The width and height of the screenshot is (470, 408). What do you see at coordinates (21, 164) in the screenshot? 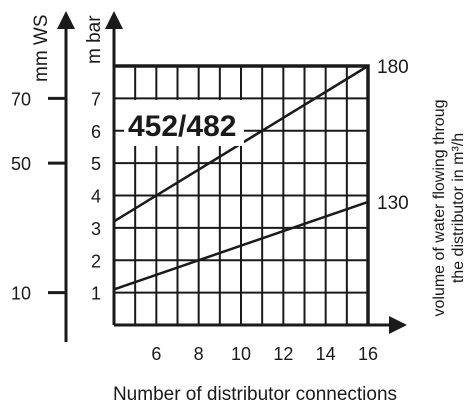
I see `secondary-y-tick-label: 50` at bounding box center [21, 164].